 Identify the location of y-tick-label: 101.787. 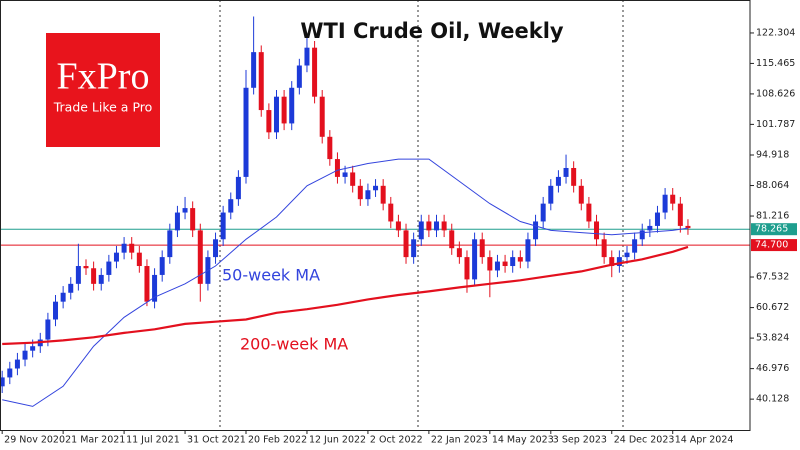
(775, 124).